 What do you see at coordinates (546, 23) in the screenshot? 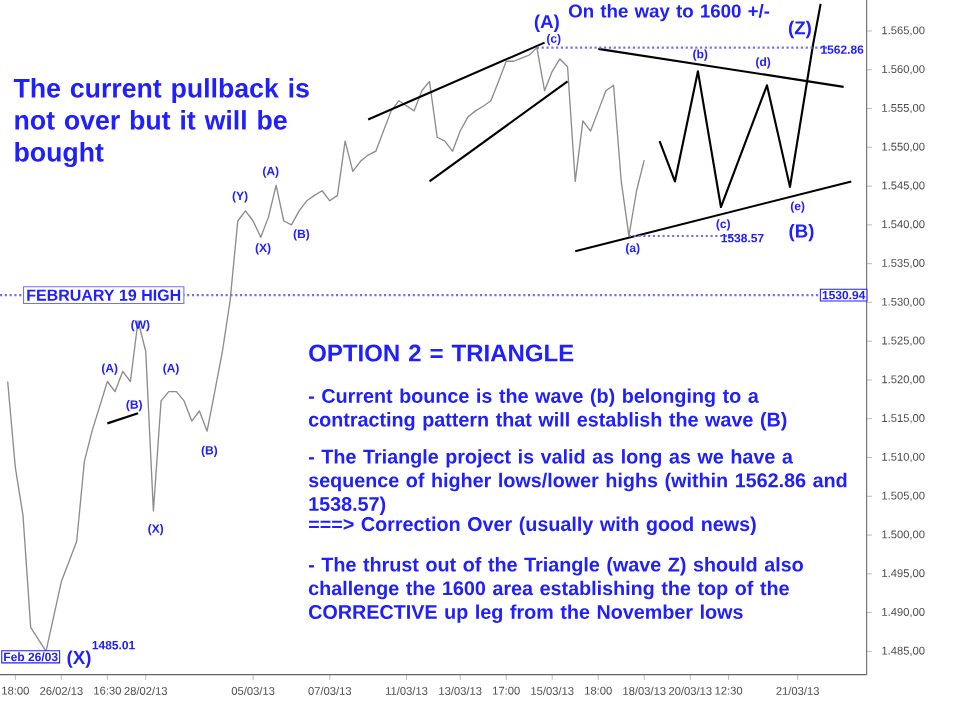
I see `annotation: (A)` at bounding box center [546, 23].